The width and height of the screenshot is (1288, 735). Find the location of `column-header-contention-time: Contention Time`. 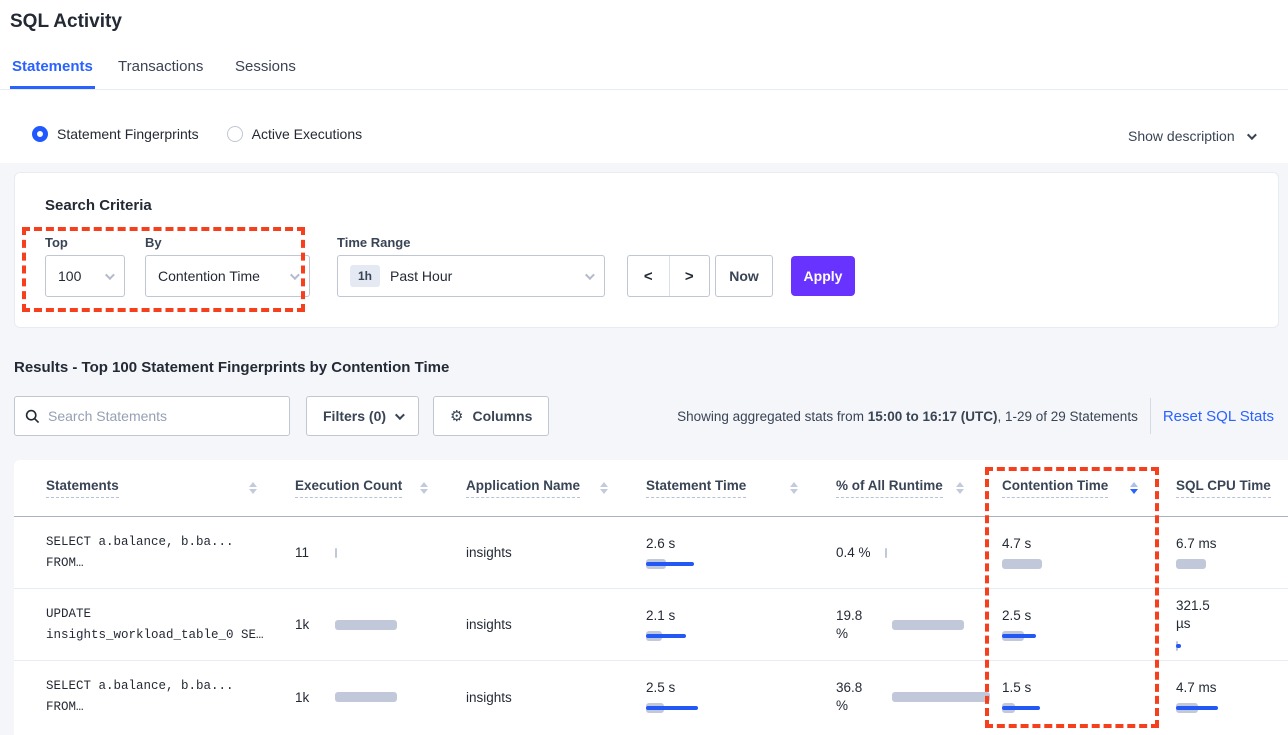

column-header-contention-time: Contention Time is located at coordinates (1089, 488).